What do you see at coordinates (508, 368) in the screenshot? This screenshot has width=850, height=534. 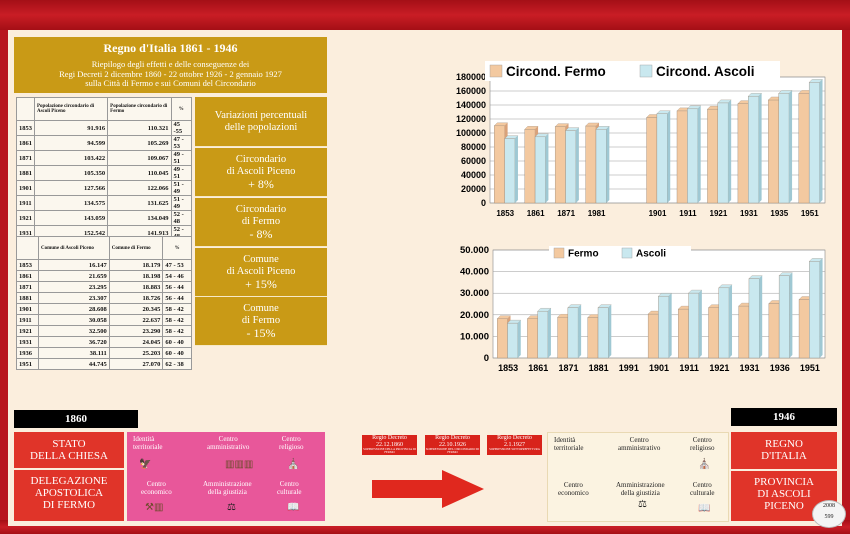 I see `x-tick-label: 1853` at bounding box center [508, 368].